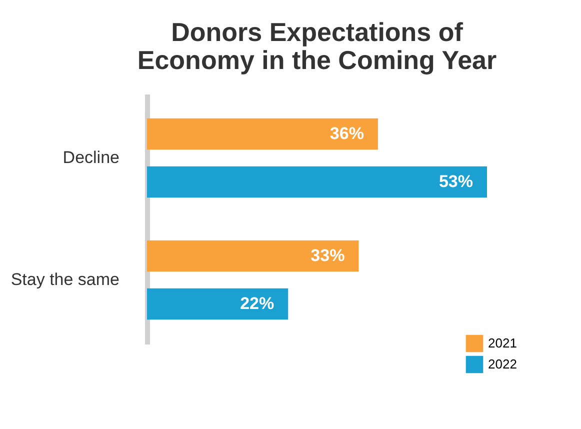  I want to click on y-tick-label: Stay the same, so click(65, 279).